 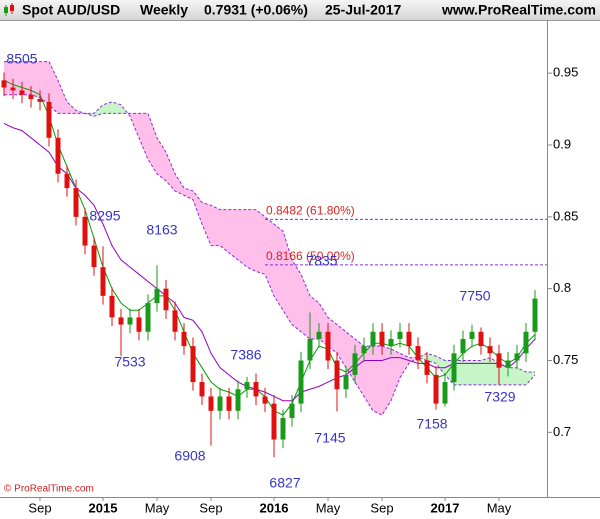 What do you see at coordinates (189, 456) in the screenshot?
I see `price-annotation: 6908` at bounding box center [189, 456].